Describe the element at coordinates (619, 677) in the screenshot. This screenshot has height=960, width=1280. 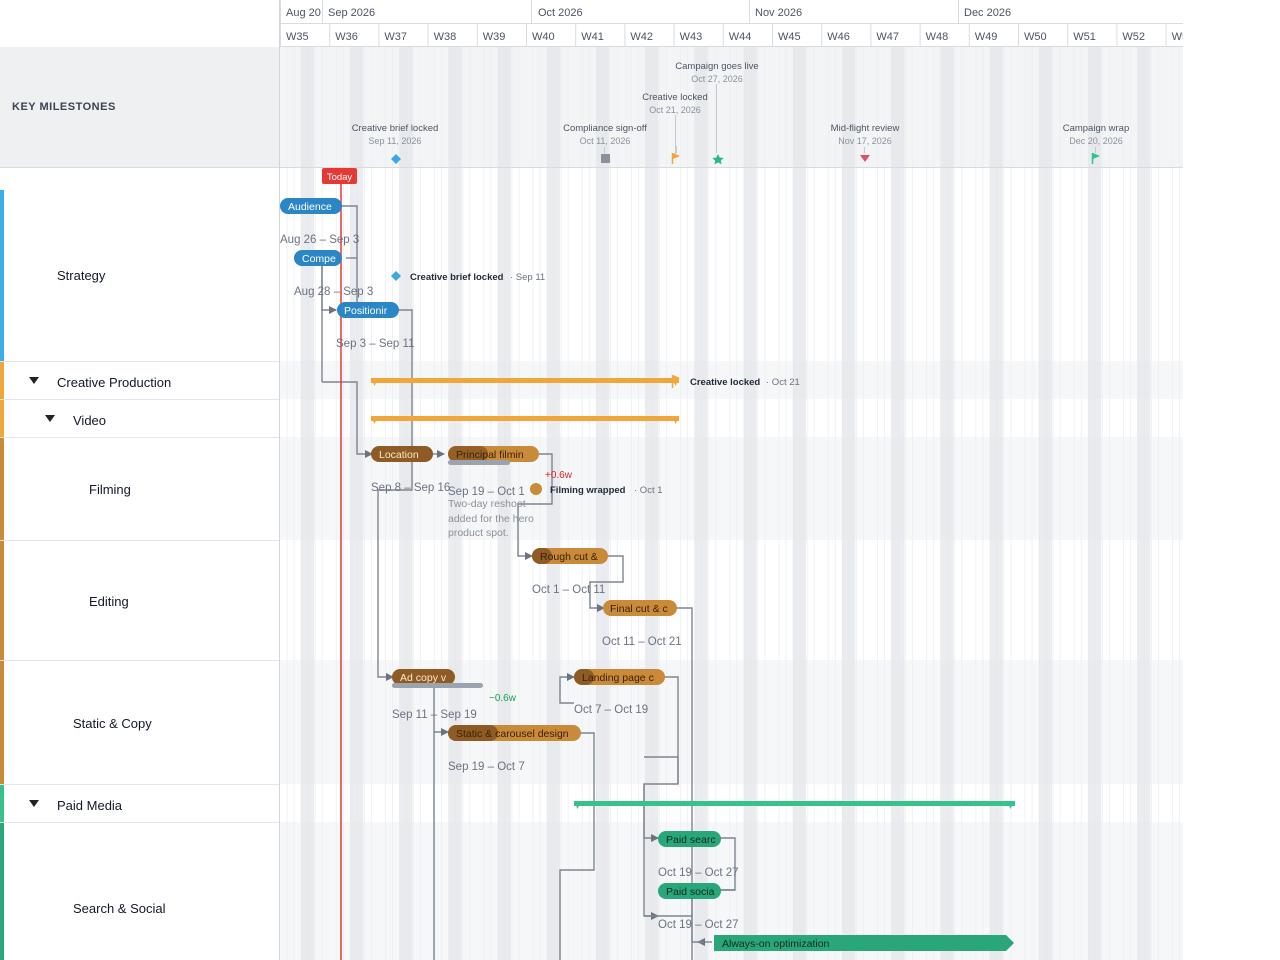
I see `task-bar-landing-page` at that location.